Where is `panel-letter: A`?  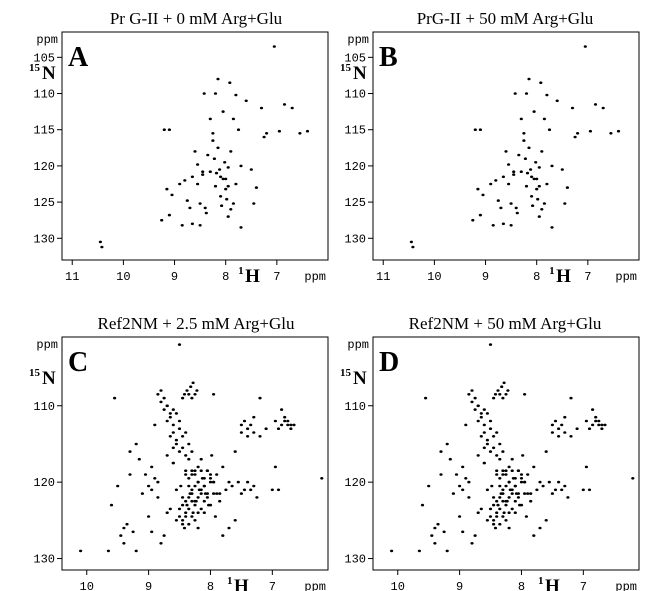
panel-letter: A is located at coordinates (78, 57).